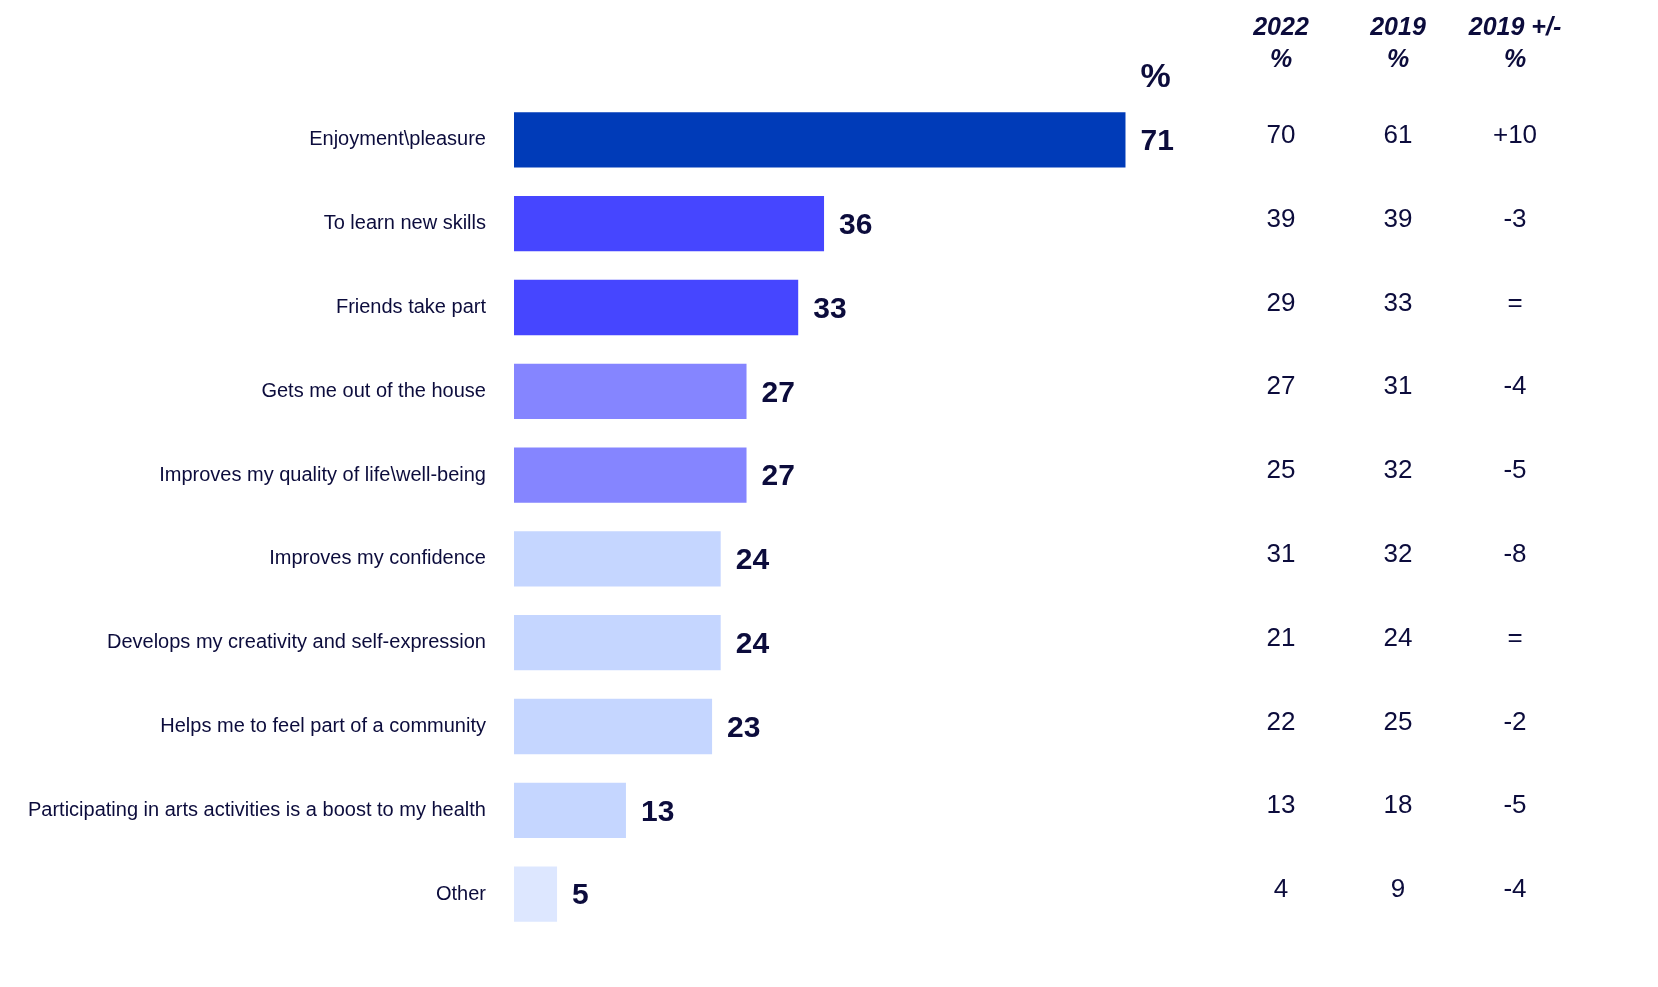  Describe the element at coordinates (1281, 134) in the screenshot. I see `text: 70` at that location.